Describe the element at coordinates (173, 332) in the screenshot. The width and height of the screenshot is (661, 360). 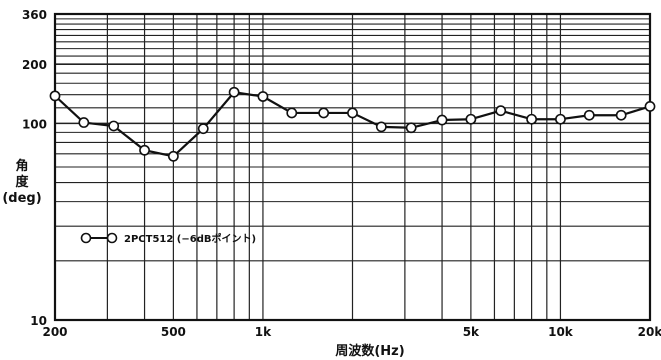
I see `x-tick-label: 500` at that location.